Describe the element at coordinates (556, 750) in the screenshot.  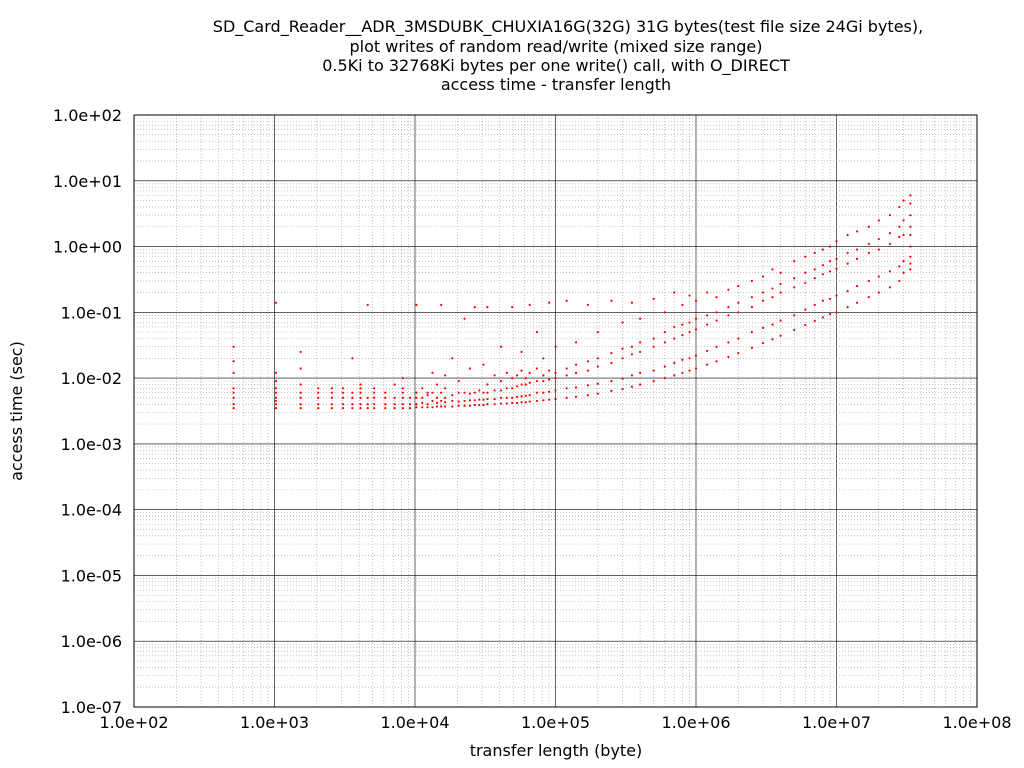
I see `x-axis-label: transfer length (byte)` at that location.